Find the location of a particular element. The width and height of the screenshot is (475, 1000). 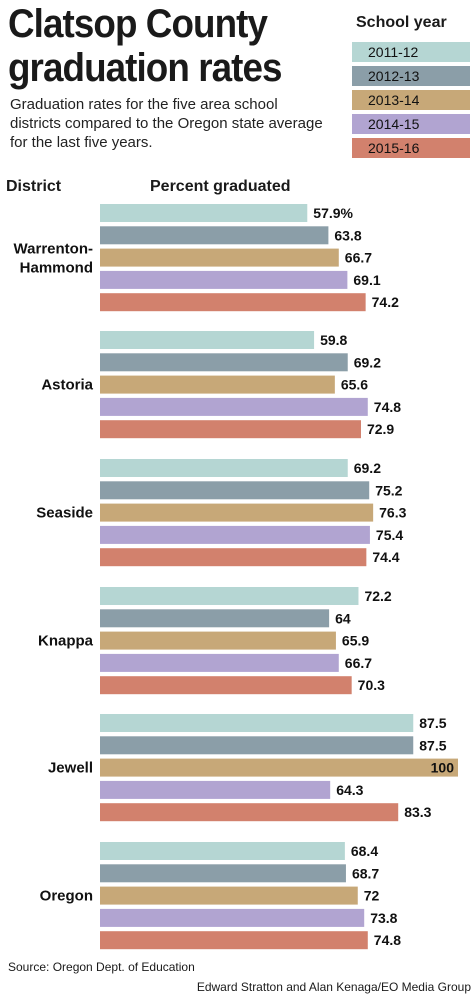

data-label: 72.2 is located at coordinates (377, 596).